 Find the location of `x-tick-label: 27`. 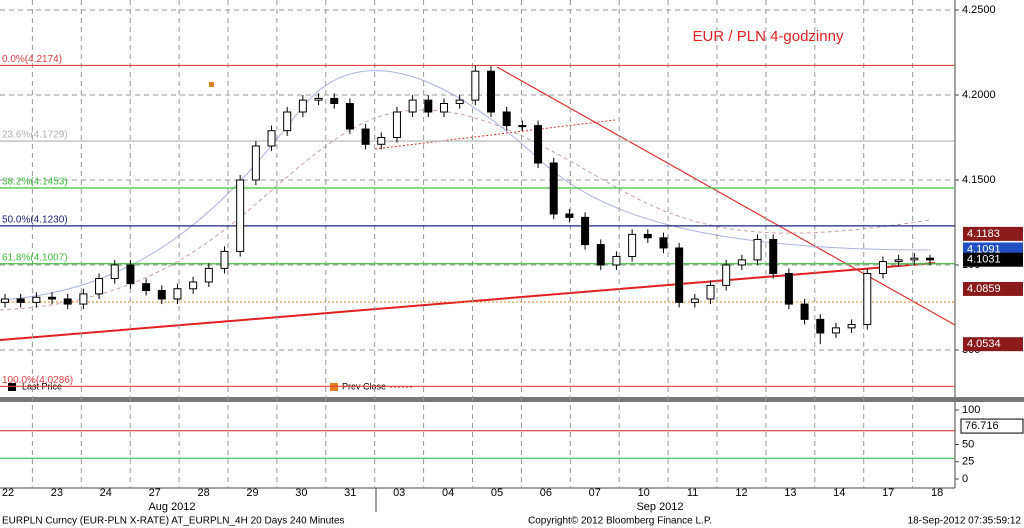

x-tick-label: 27 is located at coordinates (155, 493).